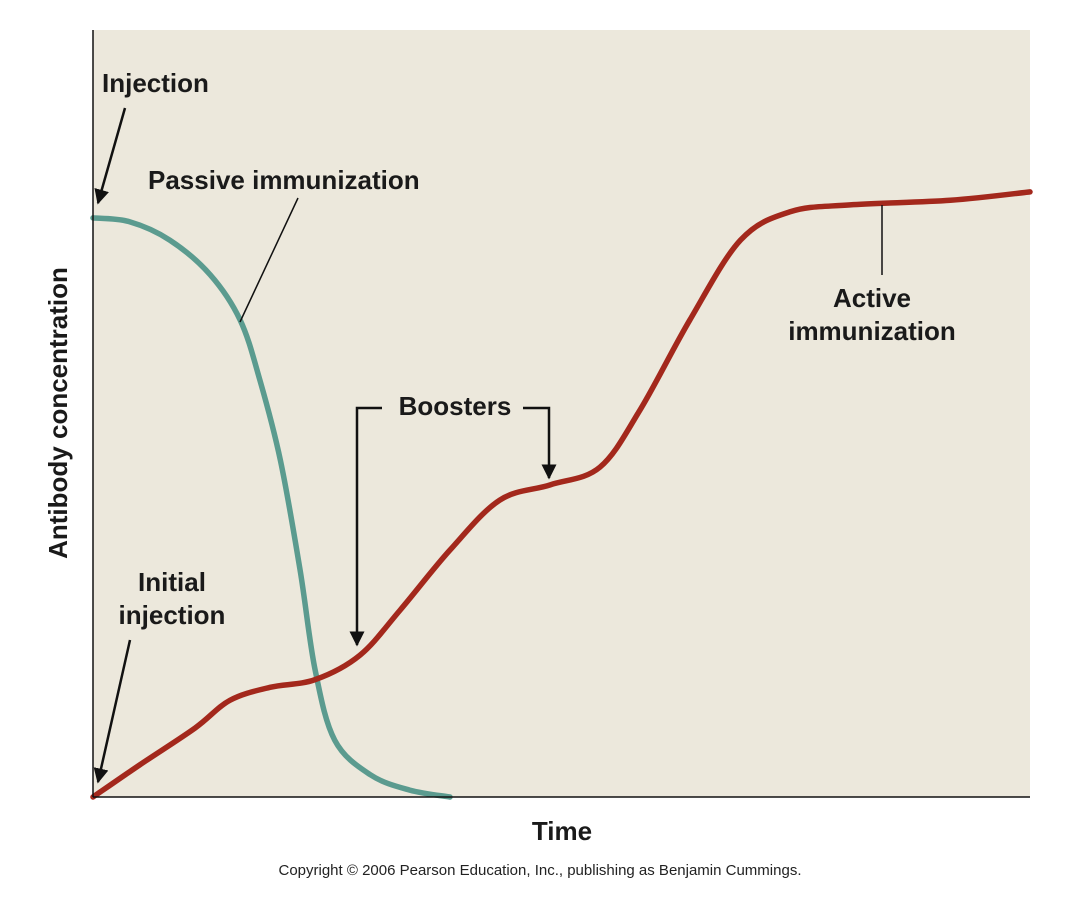 The width and height of the screenshot is (1086, 899). I want to click on annotation: Boosters, so click(455, 406).